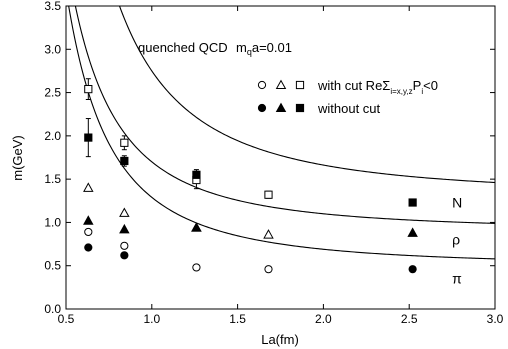 This screenshot has height=349, width=508. I want to click on y-tick-label: 0.0, so click(52, 309).